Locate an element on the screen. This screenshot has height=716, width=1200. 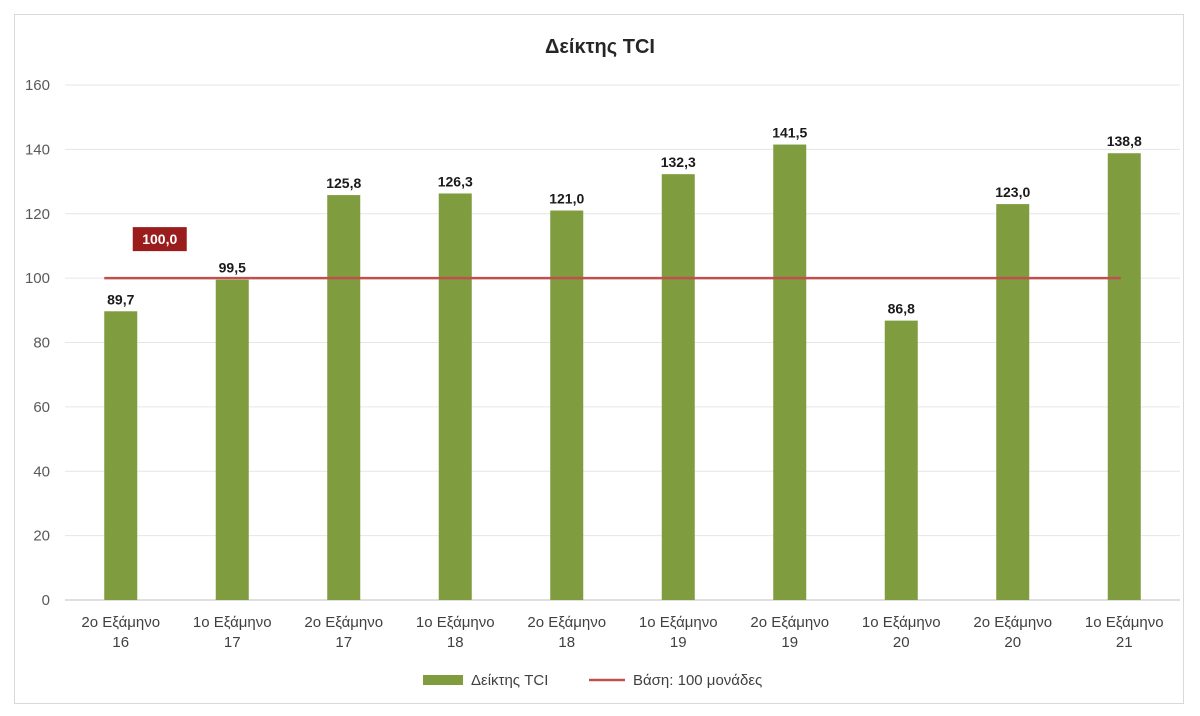
y-tick-label: 160 is located at coordinates (37, 85).